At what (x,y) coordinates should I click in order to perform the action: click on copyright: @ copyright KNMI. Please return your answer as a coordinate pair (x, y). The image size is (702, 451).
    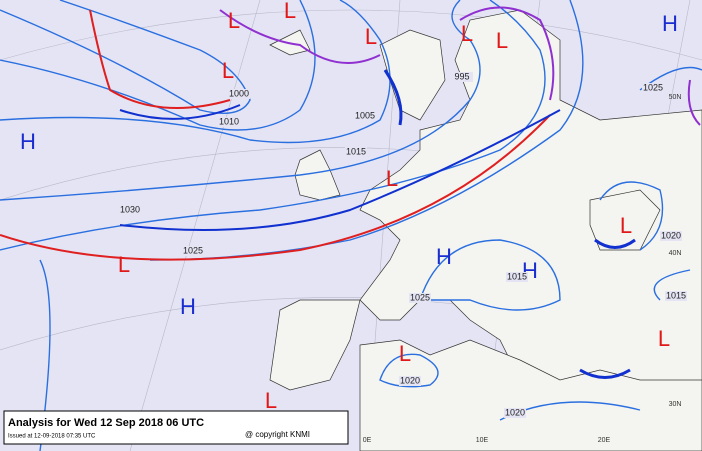
    Looking at the image, I should click on (277, 434).